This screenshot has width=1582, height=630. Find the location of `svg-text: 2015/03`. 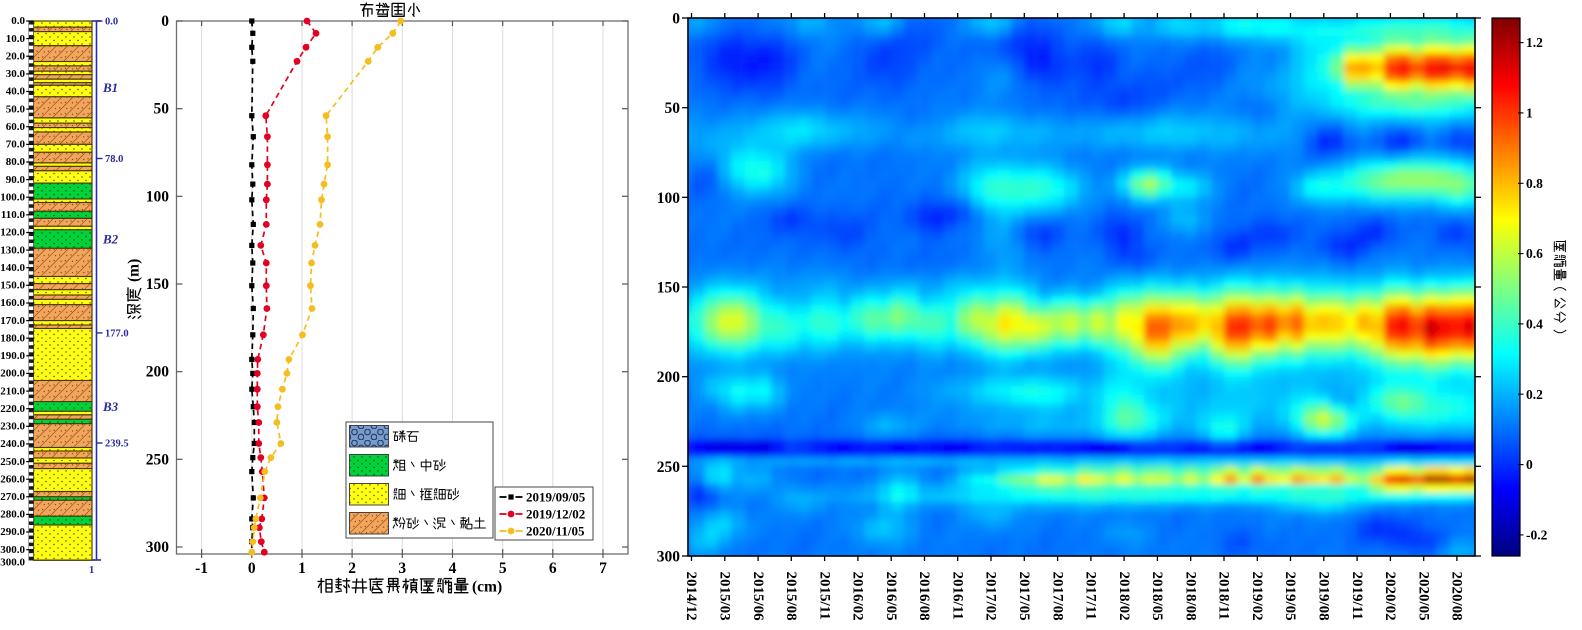

svg-text: 2015/03 is located at coordinates (725, 596).